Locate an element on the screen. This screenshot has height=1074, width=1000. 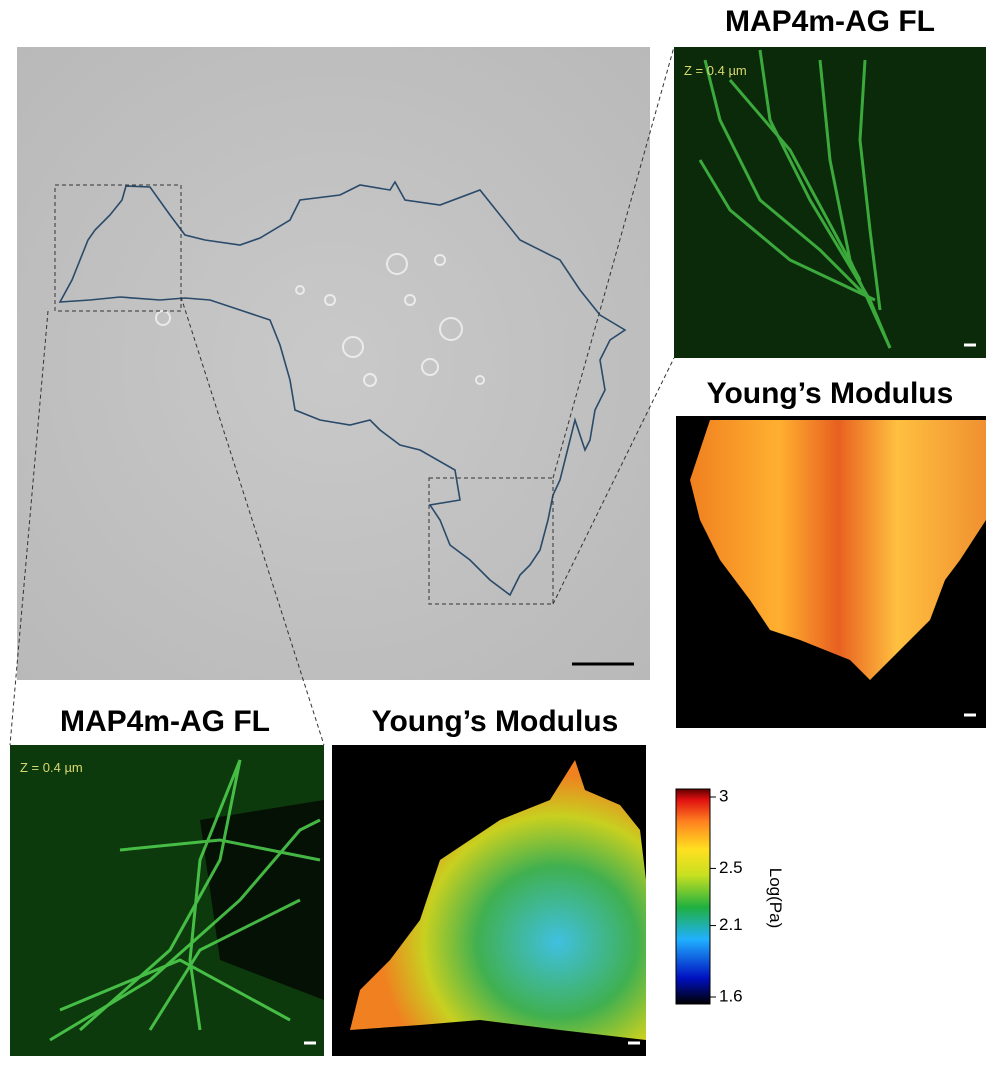
colorbar-label: Log(Pa) is located at coordinates (775, 898).